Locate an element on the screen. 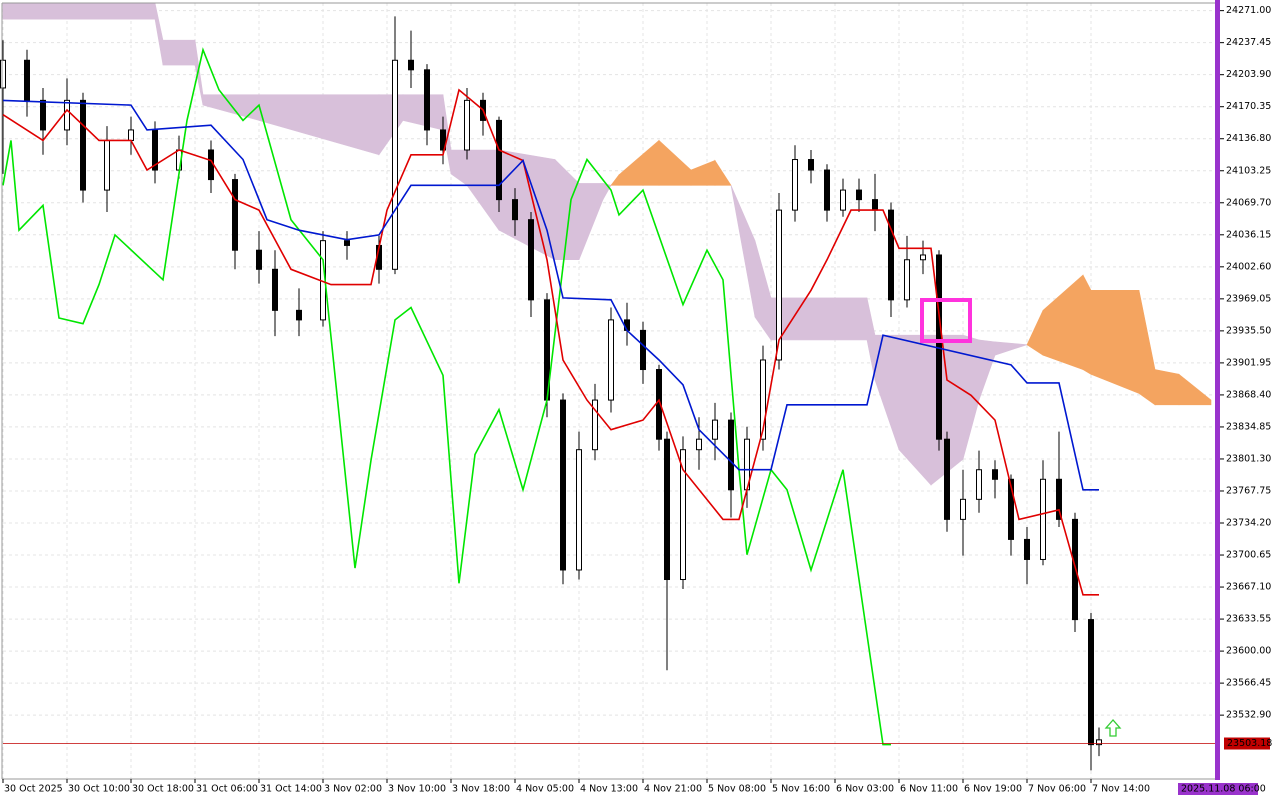  y-tick-label: 23532.90 is located at coordinates (1248, 715).